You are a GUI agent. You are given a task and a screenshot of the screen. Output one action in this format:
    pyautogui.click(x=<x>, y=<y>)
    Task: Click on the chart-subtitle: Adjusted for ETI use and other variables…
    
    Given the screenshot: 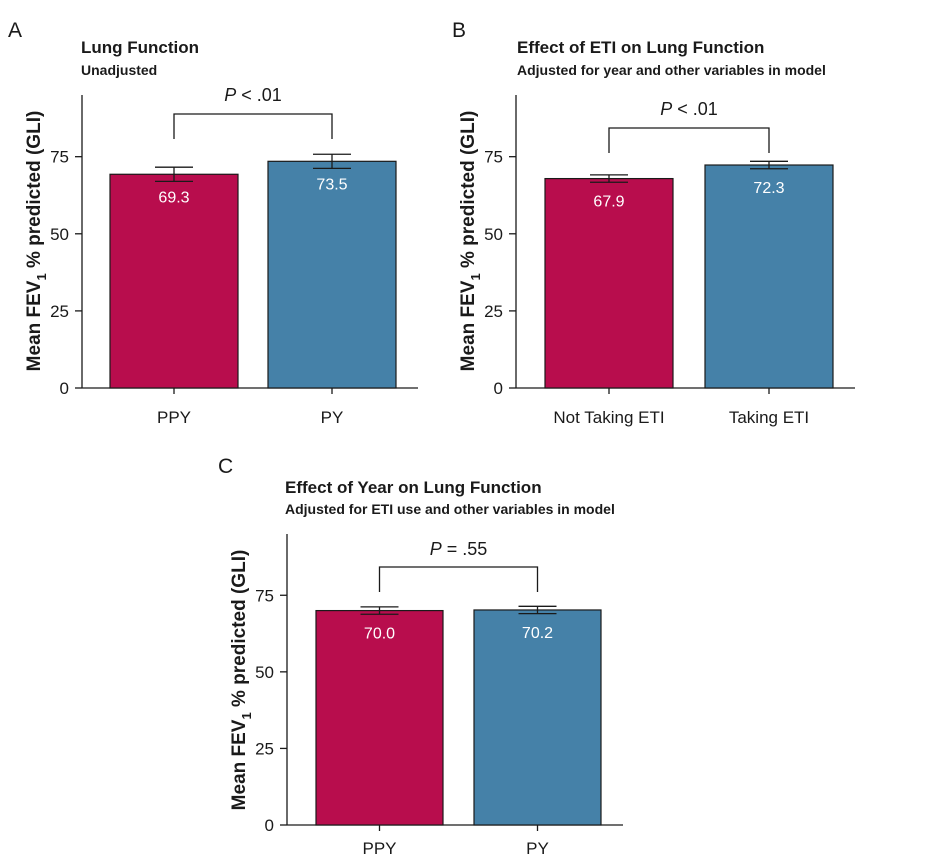 What is the action you would take?
    pyautogui.click(x=450, y=509)
    